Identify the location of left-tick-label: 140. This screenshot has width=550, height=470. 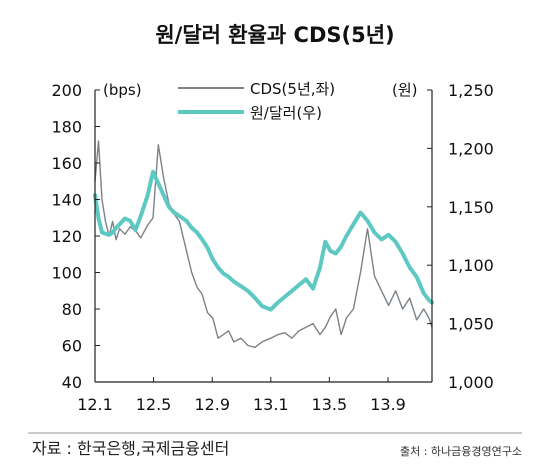
(66, 200).